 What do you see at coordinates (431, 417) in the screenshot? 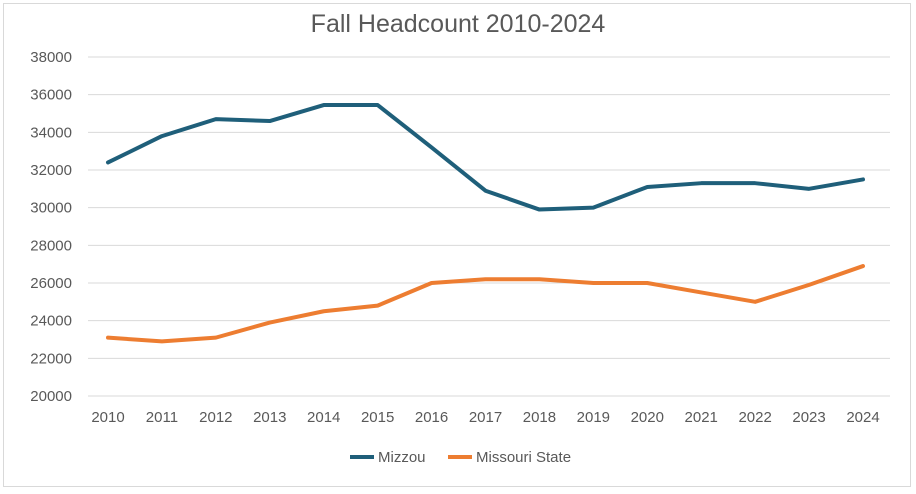
I see `x-tick-label: 2016` at bounding box center [431, 417].